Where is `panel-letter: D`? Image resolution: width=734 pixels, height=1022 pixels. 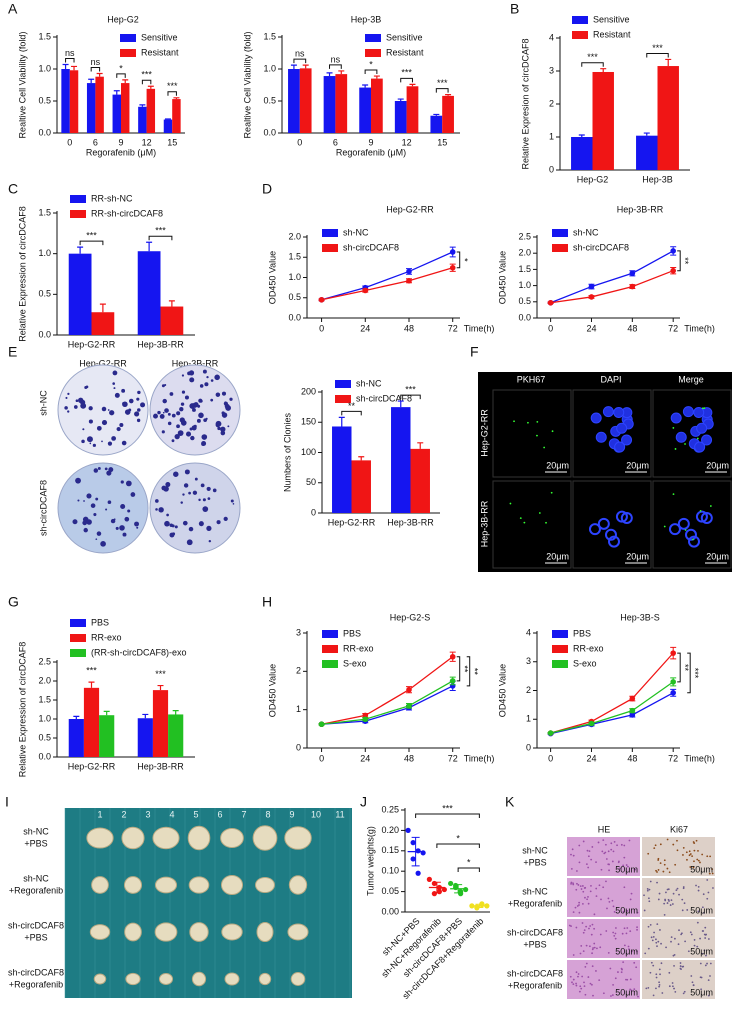 panel-letter: D is located at coordinates (267, 189).